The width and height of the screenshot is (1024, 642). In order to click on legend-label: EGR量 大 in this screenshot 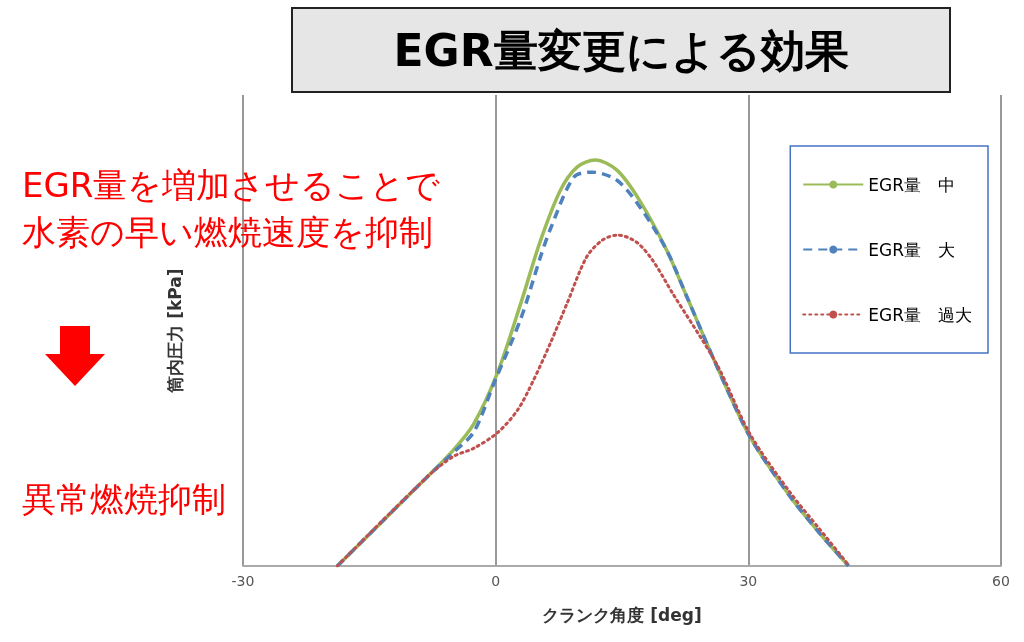, I will do `click(912, 249)`.